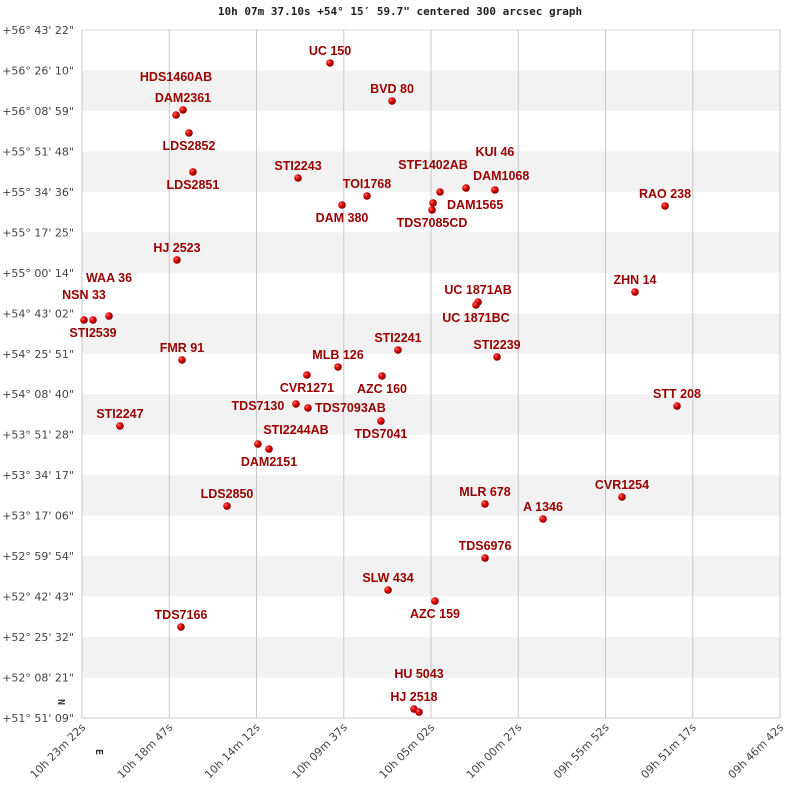  What do you see at coordinates (484, 492) in the screenshot?
I see `star-label: MLR 678` at bounding box center [484, 492].